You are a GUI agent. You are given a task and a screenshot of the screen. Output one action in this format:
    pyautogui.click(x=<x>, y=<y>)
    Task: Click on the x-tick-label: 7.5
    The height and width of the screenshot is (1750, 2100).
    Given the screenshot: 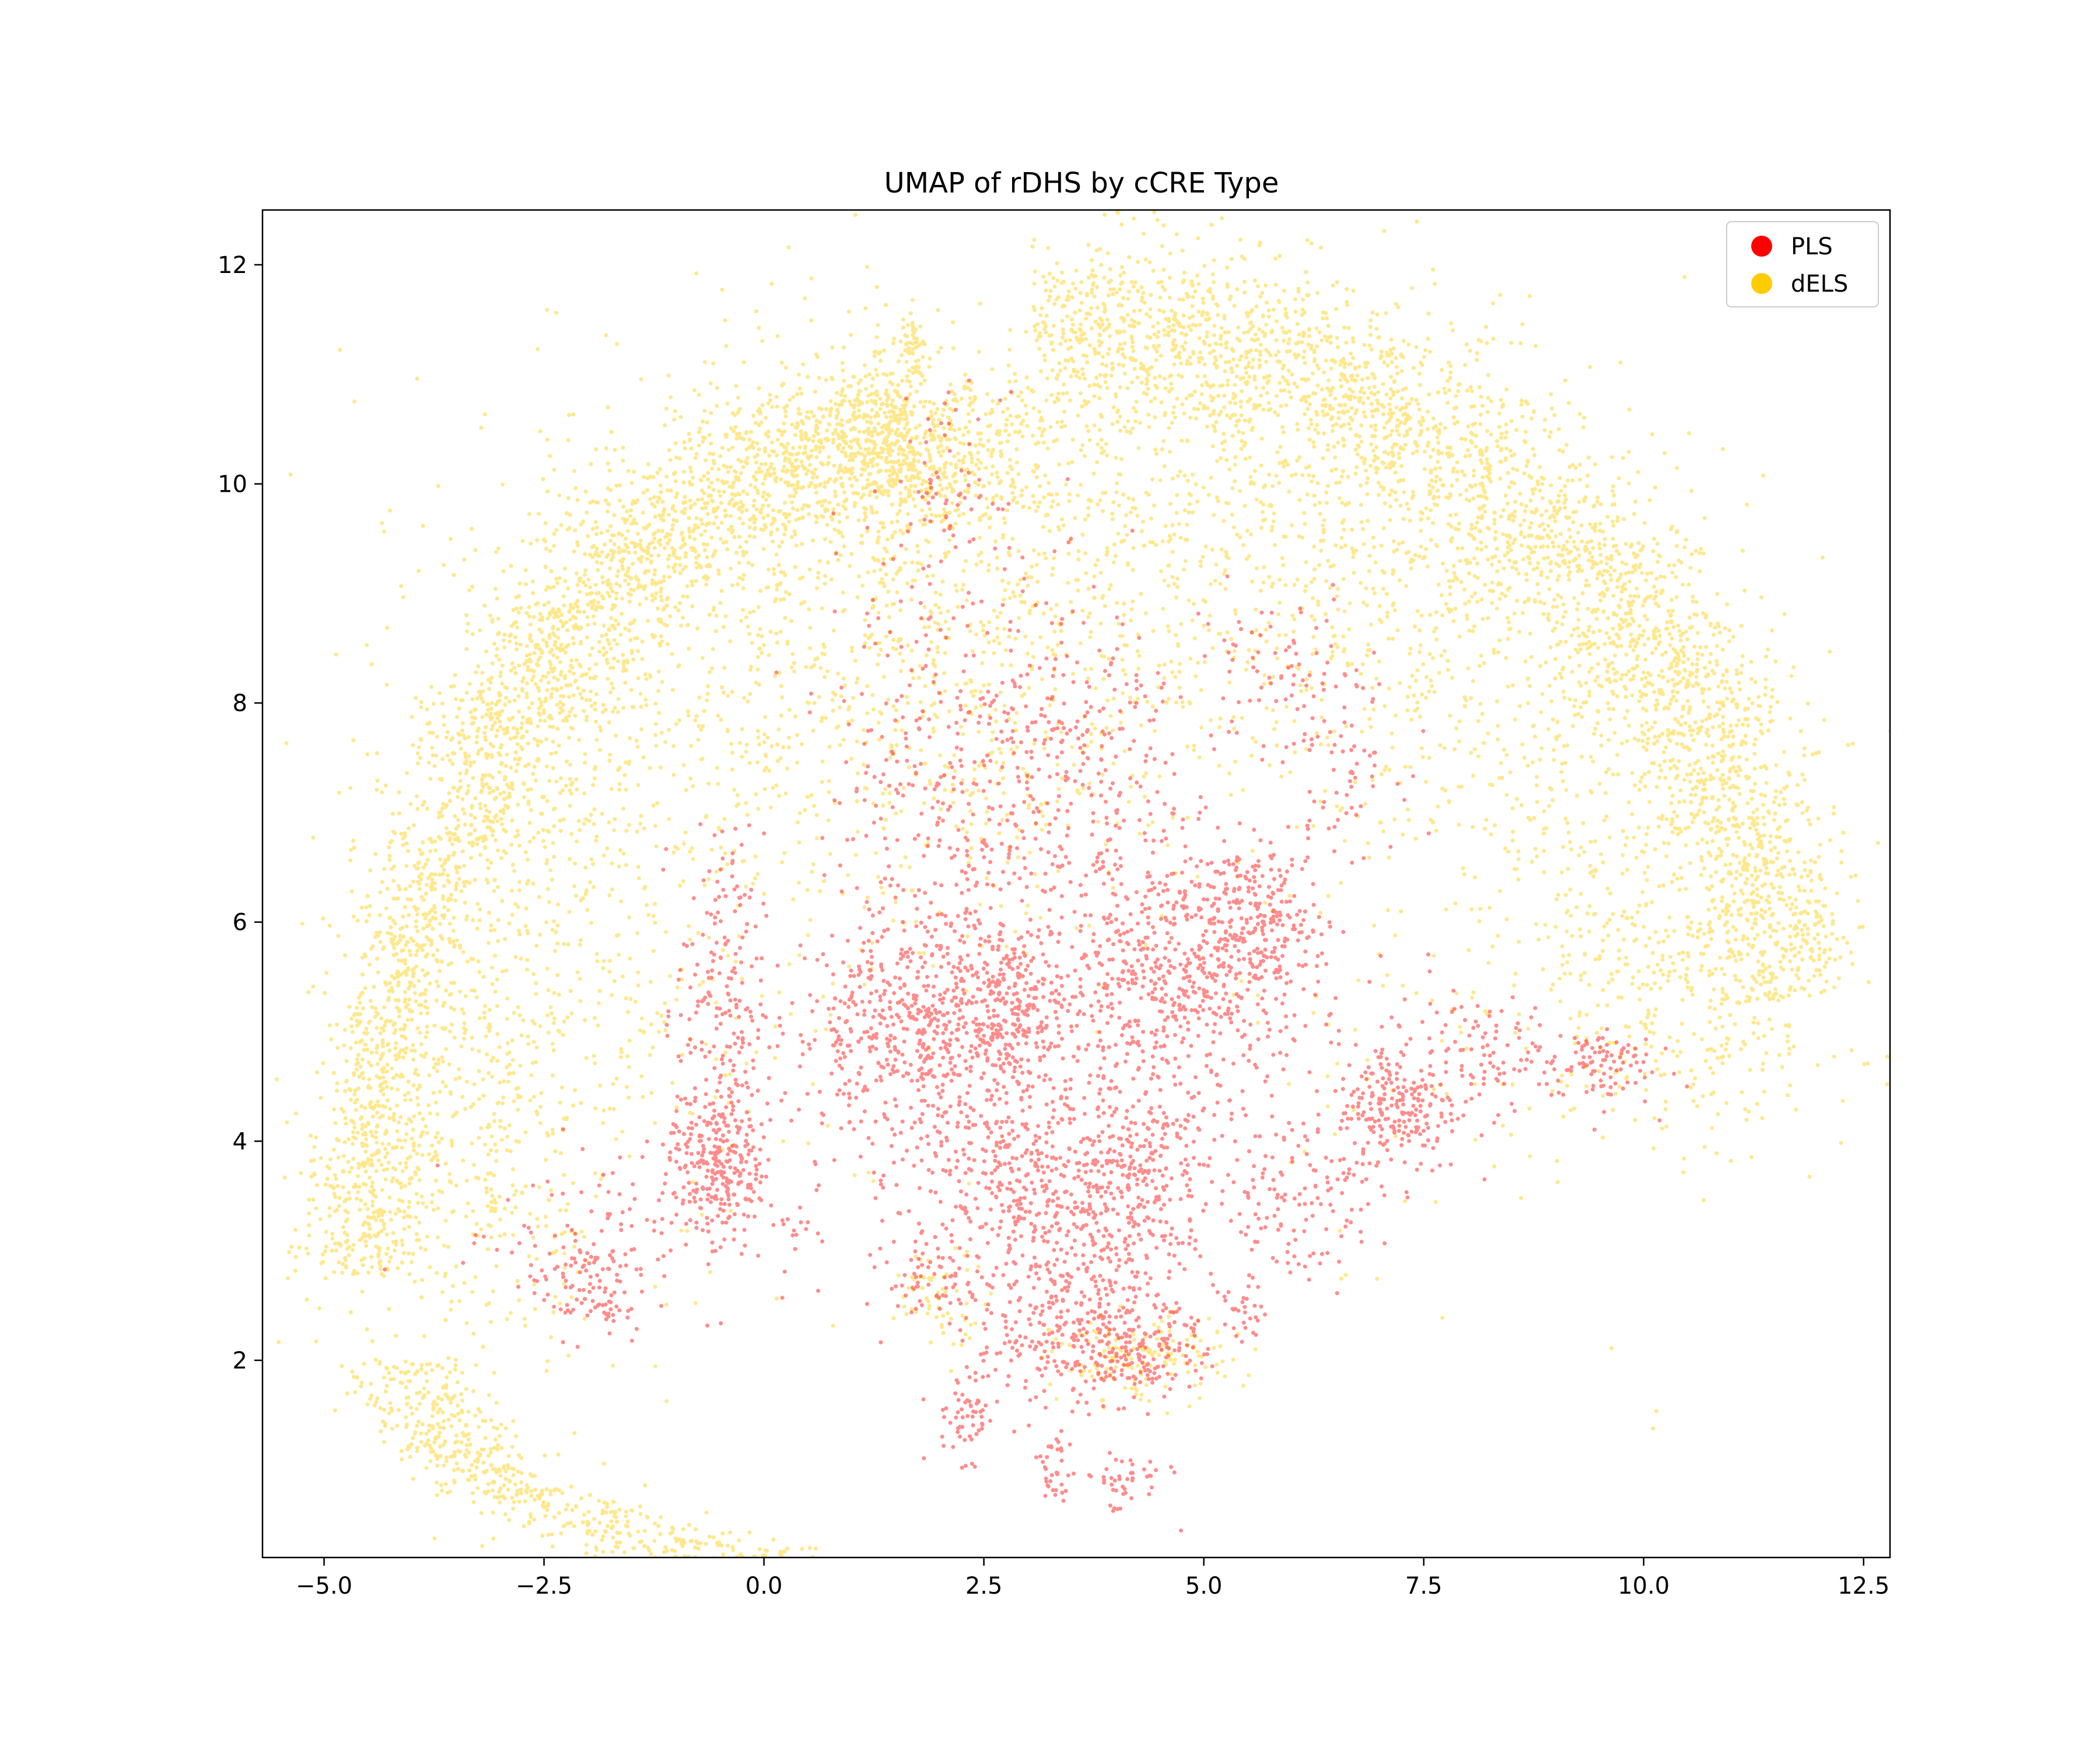 What is the action you would take?
    pyautogui.click(x=1424, y=1587)
    